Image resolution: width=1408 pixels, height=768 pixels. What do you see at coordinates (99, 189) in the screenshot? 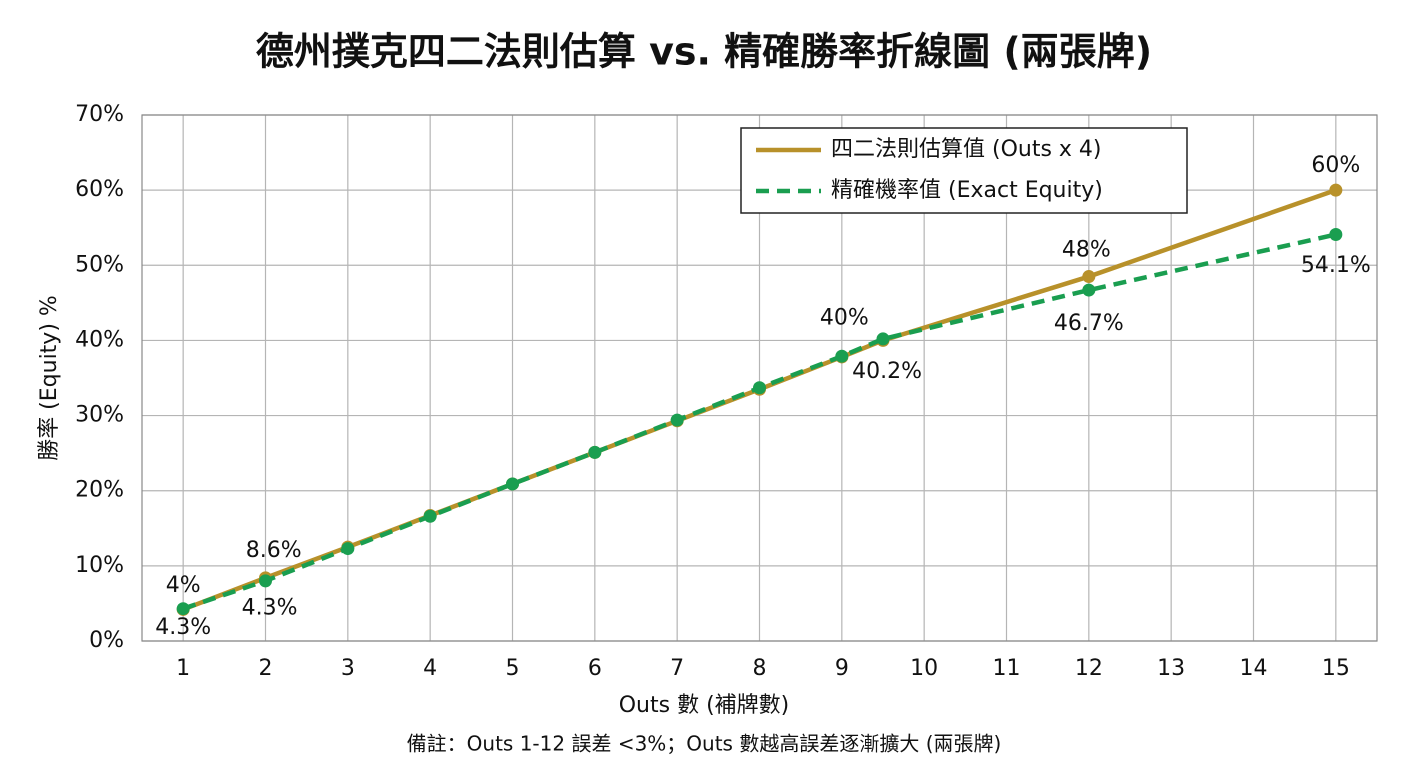
I see `y-tick-label: 60%` at bounding box center [99, 189].